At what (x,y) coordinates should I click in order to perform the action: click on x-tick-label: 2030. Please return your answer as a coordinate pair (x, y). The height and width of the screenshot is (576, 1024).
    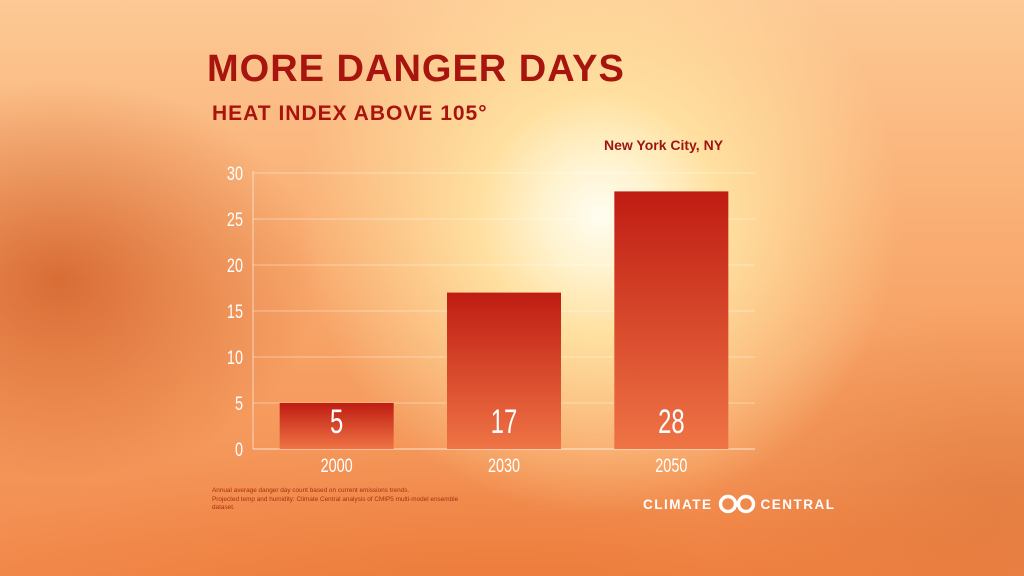
    Looking at the image, I should click on (504, 465).